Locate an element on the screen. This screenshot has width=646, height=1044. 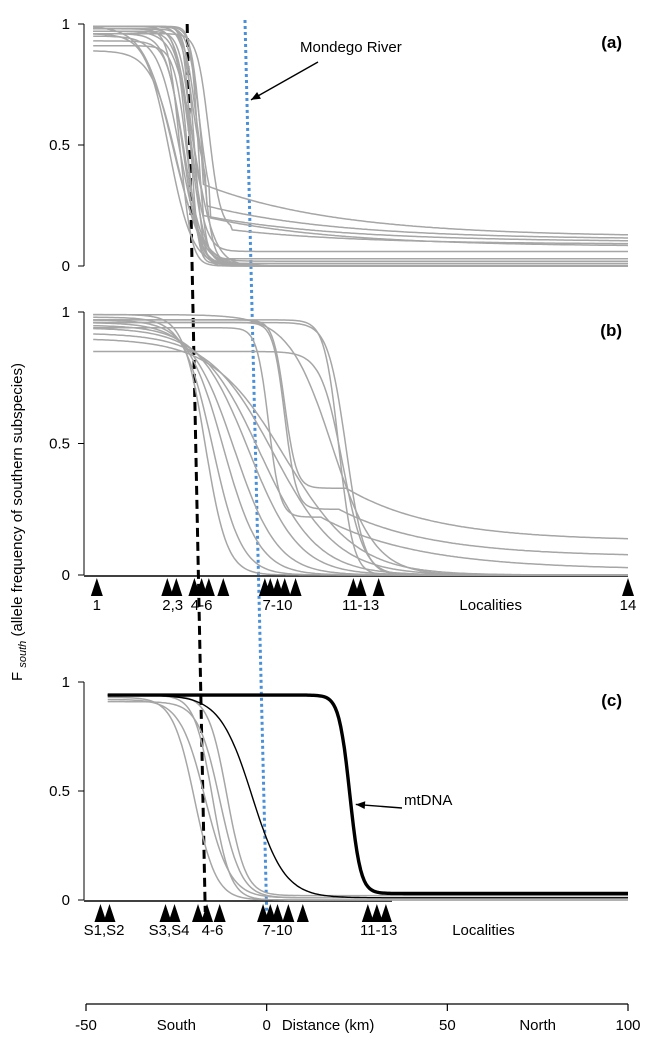
annotation-label: Mondego River is located at coordinates (351, 47).